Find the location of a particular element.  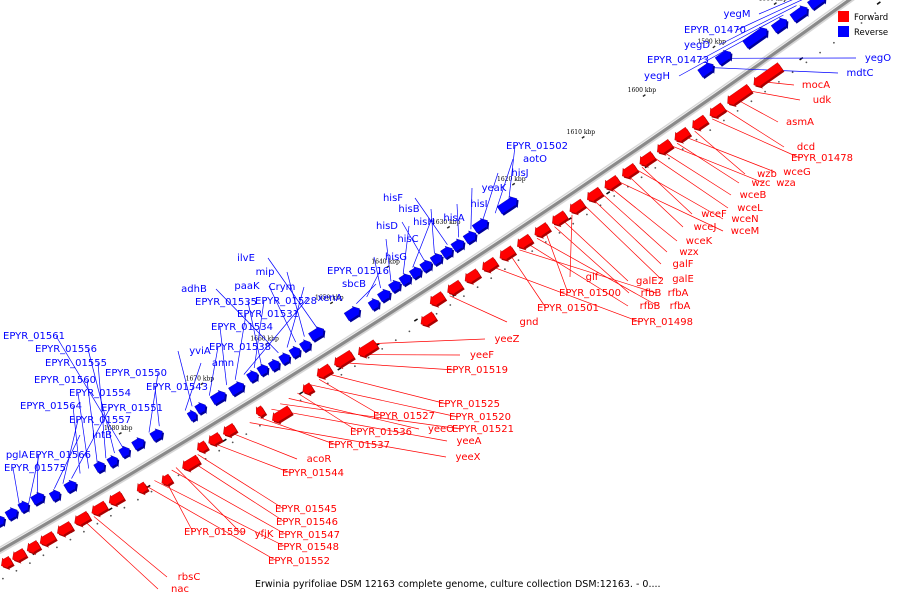

forward-gene-label: EPYR_01500 is located at coordinates (590, 293).